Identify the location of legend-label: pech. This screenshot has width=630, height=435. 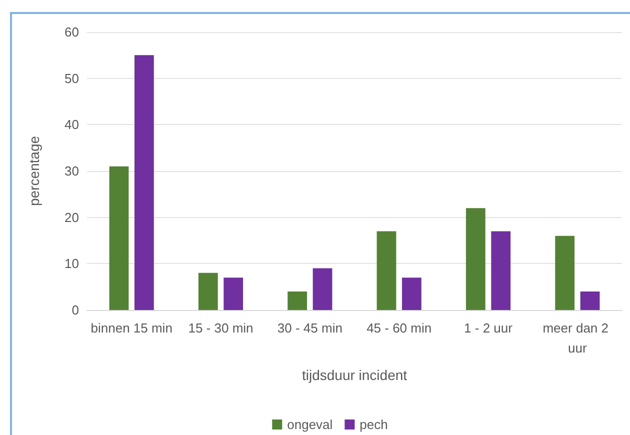
(374, 424).